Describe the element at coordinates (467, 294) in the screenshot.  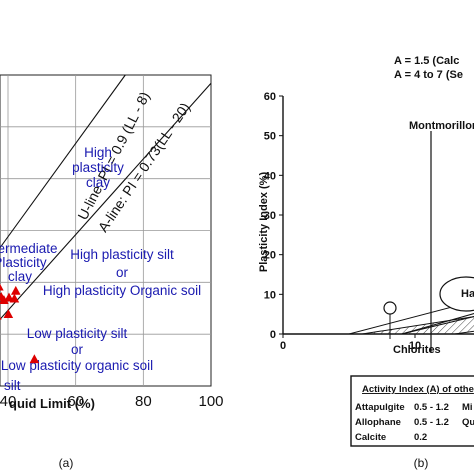
I see `chart-b-halloysite-label: Halloys` at that location.